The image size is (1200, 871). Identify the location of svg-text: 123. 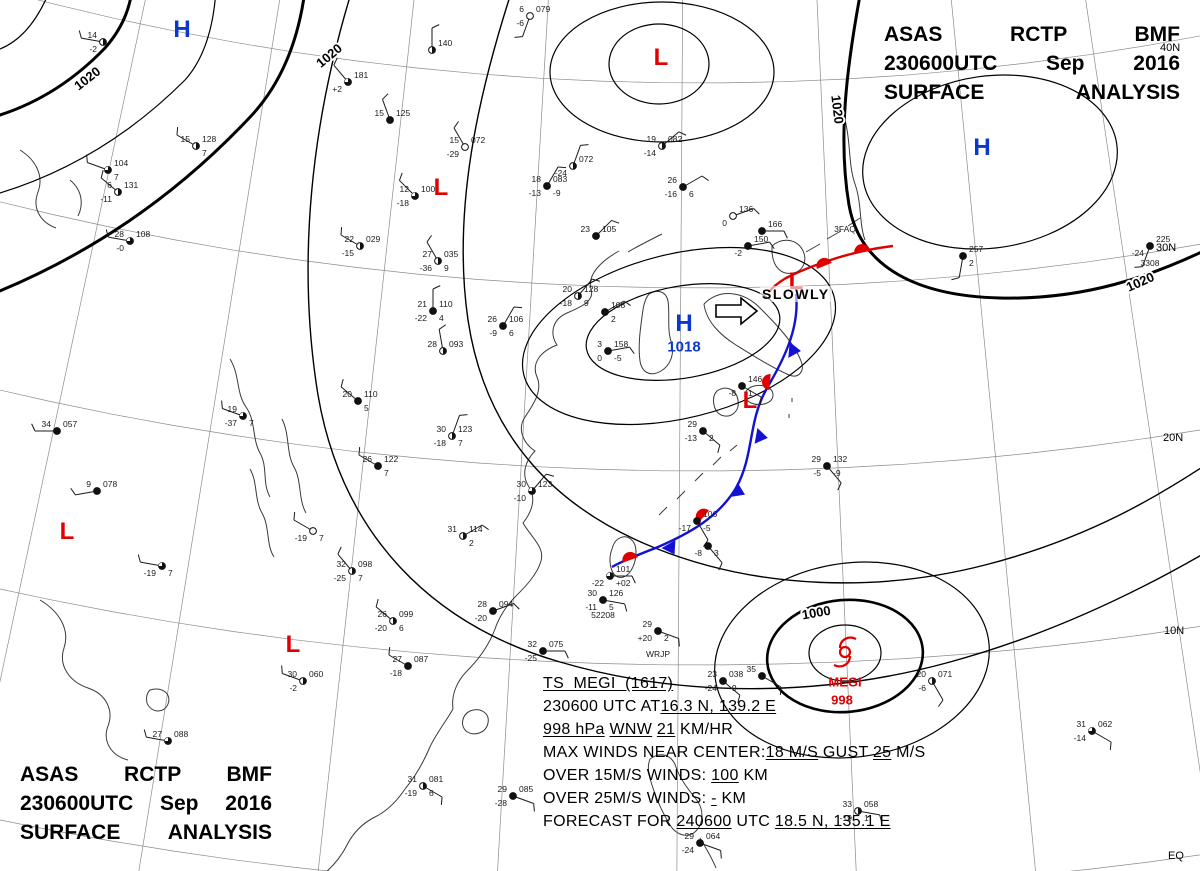
(465, 429).